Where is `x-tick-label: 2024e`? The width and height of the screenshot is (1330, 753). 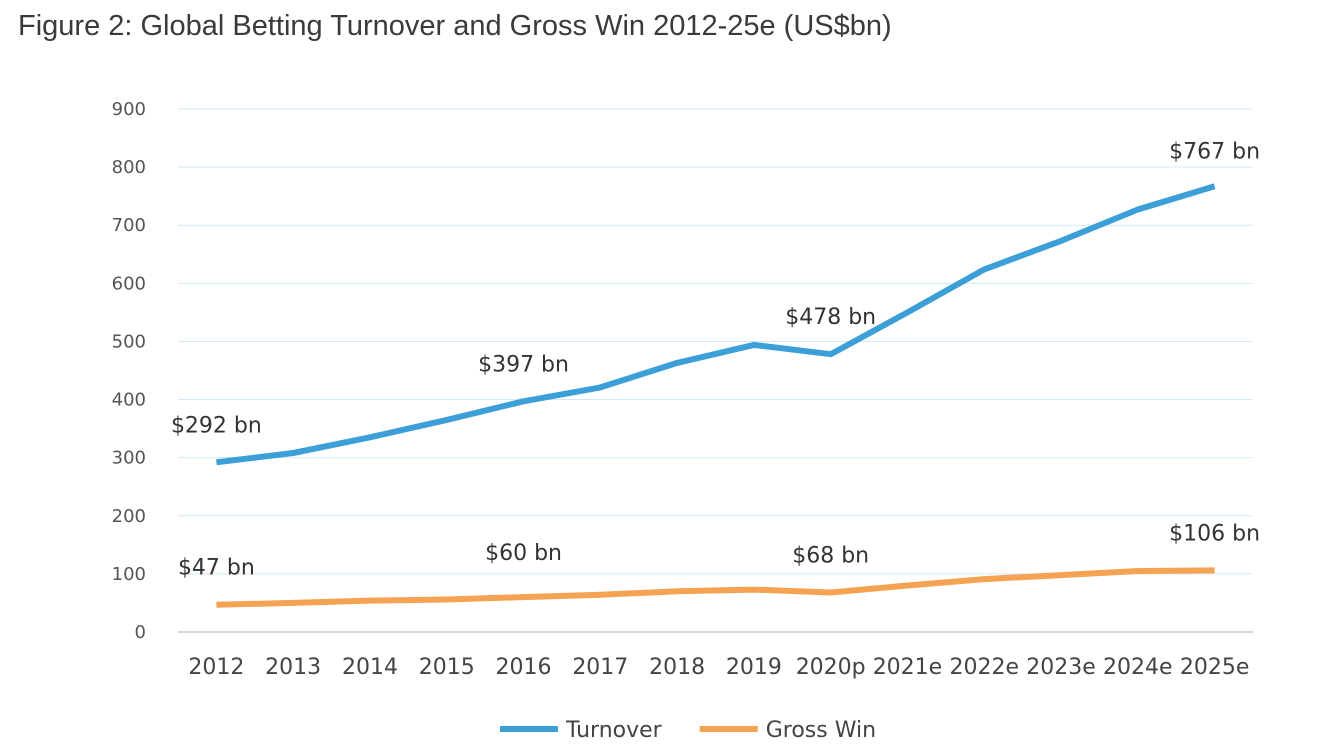
x-tick-label: 2024e is located at coordinates (1138, 667).